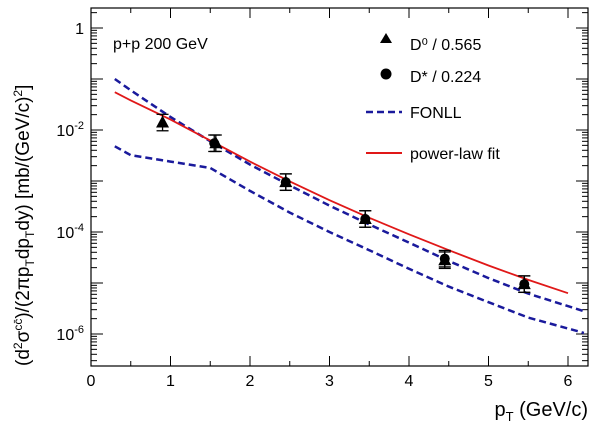 The image size is (600, 436). Describe the element at coordinates (163, 121) in the screenshot. I see `d0-point` at that location.